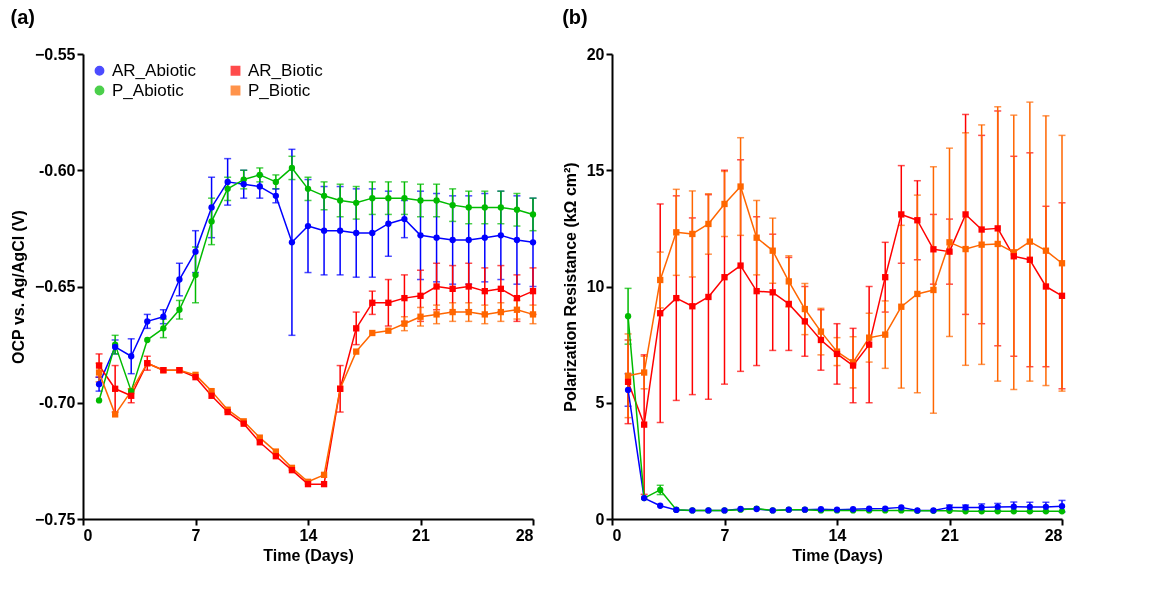 This screenshot has height=609, width=1158. I want to click on chart-title: (b), so click(575, 17).